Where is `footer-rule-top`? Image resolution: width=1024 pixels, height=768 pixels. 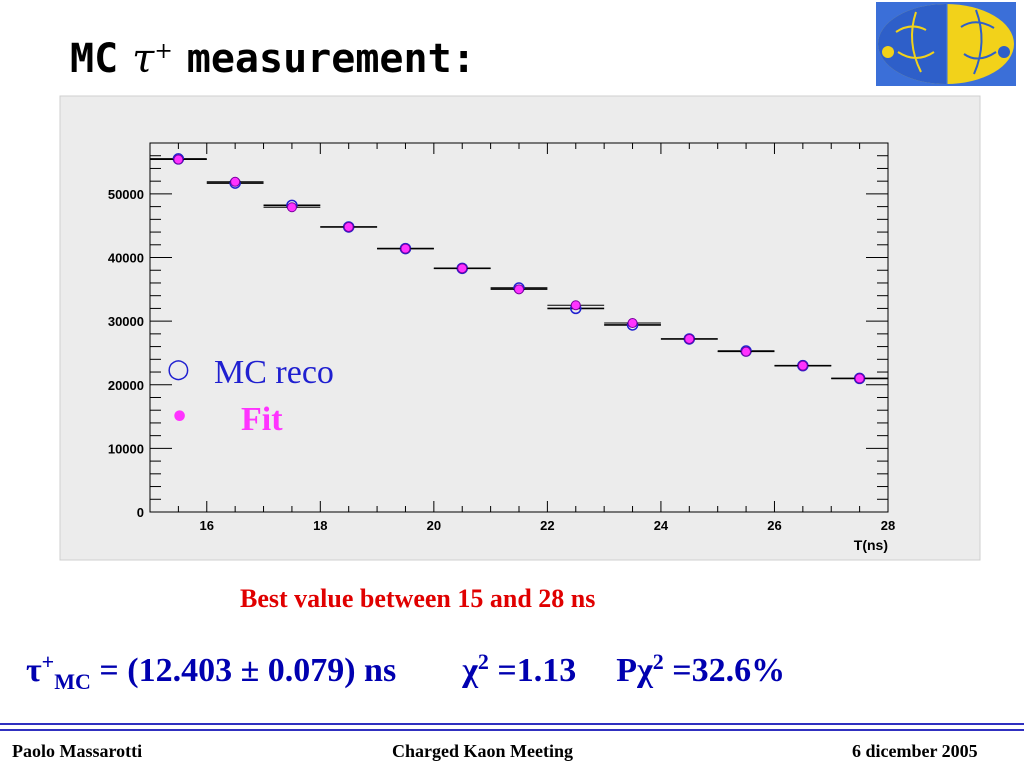
footer-rule-top is located at coordinates (512, 724).